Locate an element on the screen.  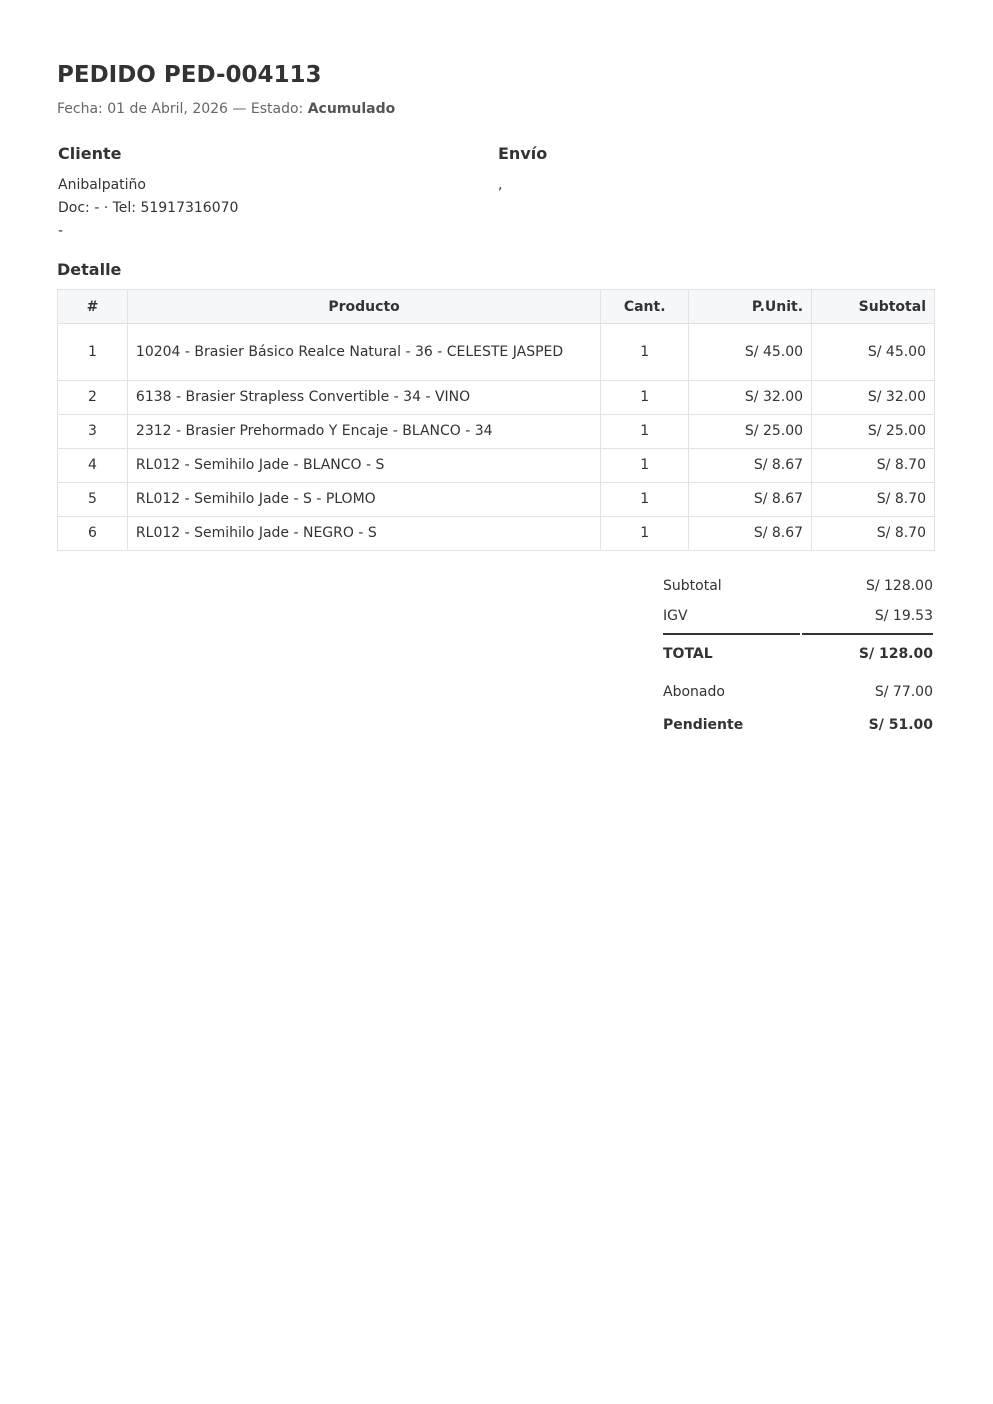
row-number: 1 is located at coordinates (92, 352).